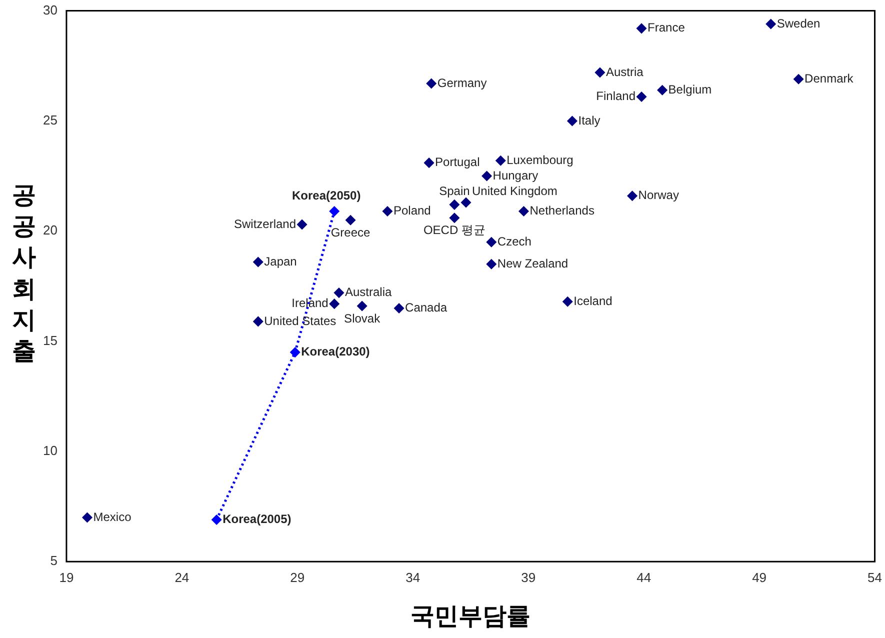 The height and width of the screenshot is (638, 885). I want to click on annotation: Korea(2005), so click(257, 519).